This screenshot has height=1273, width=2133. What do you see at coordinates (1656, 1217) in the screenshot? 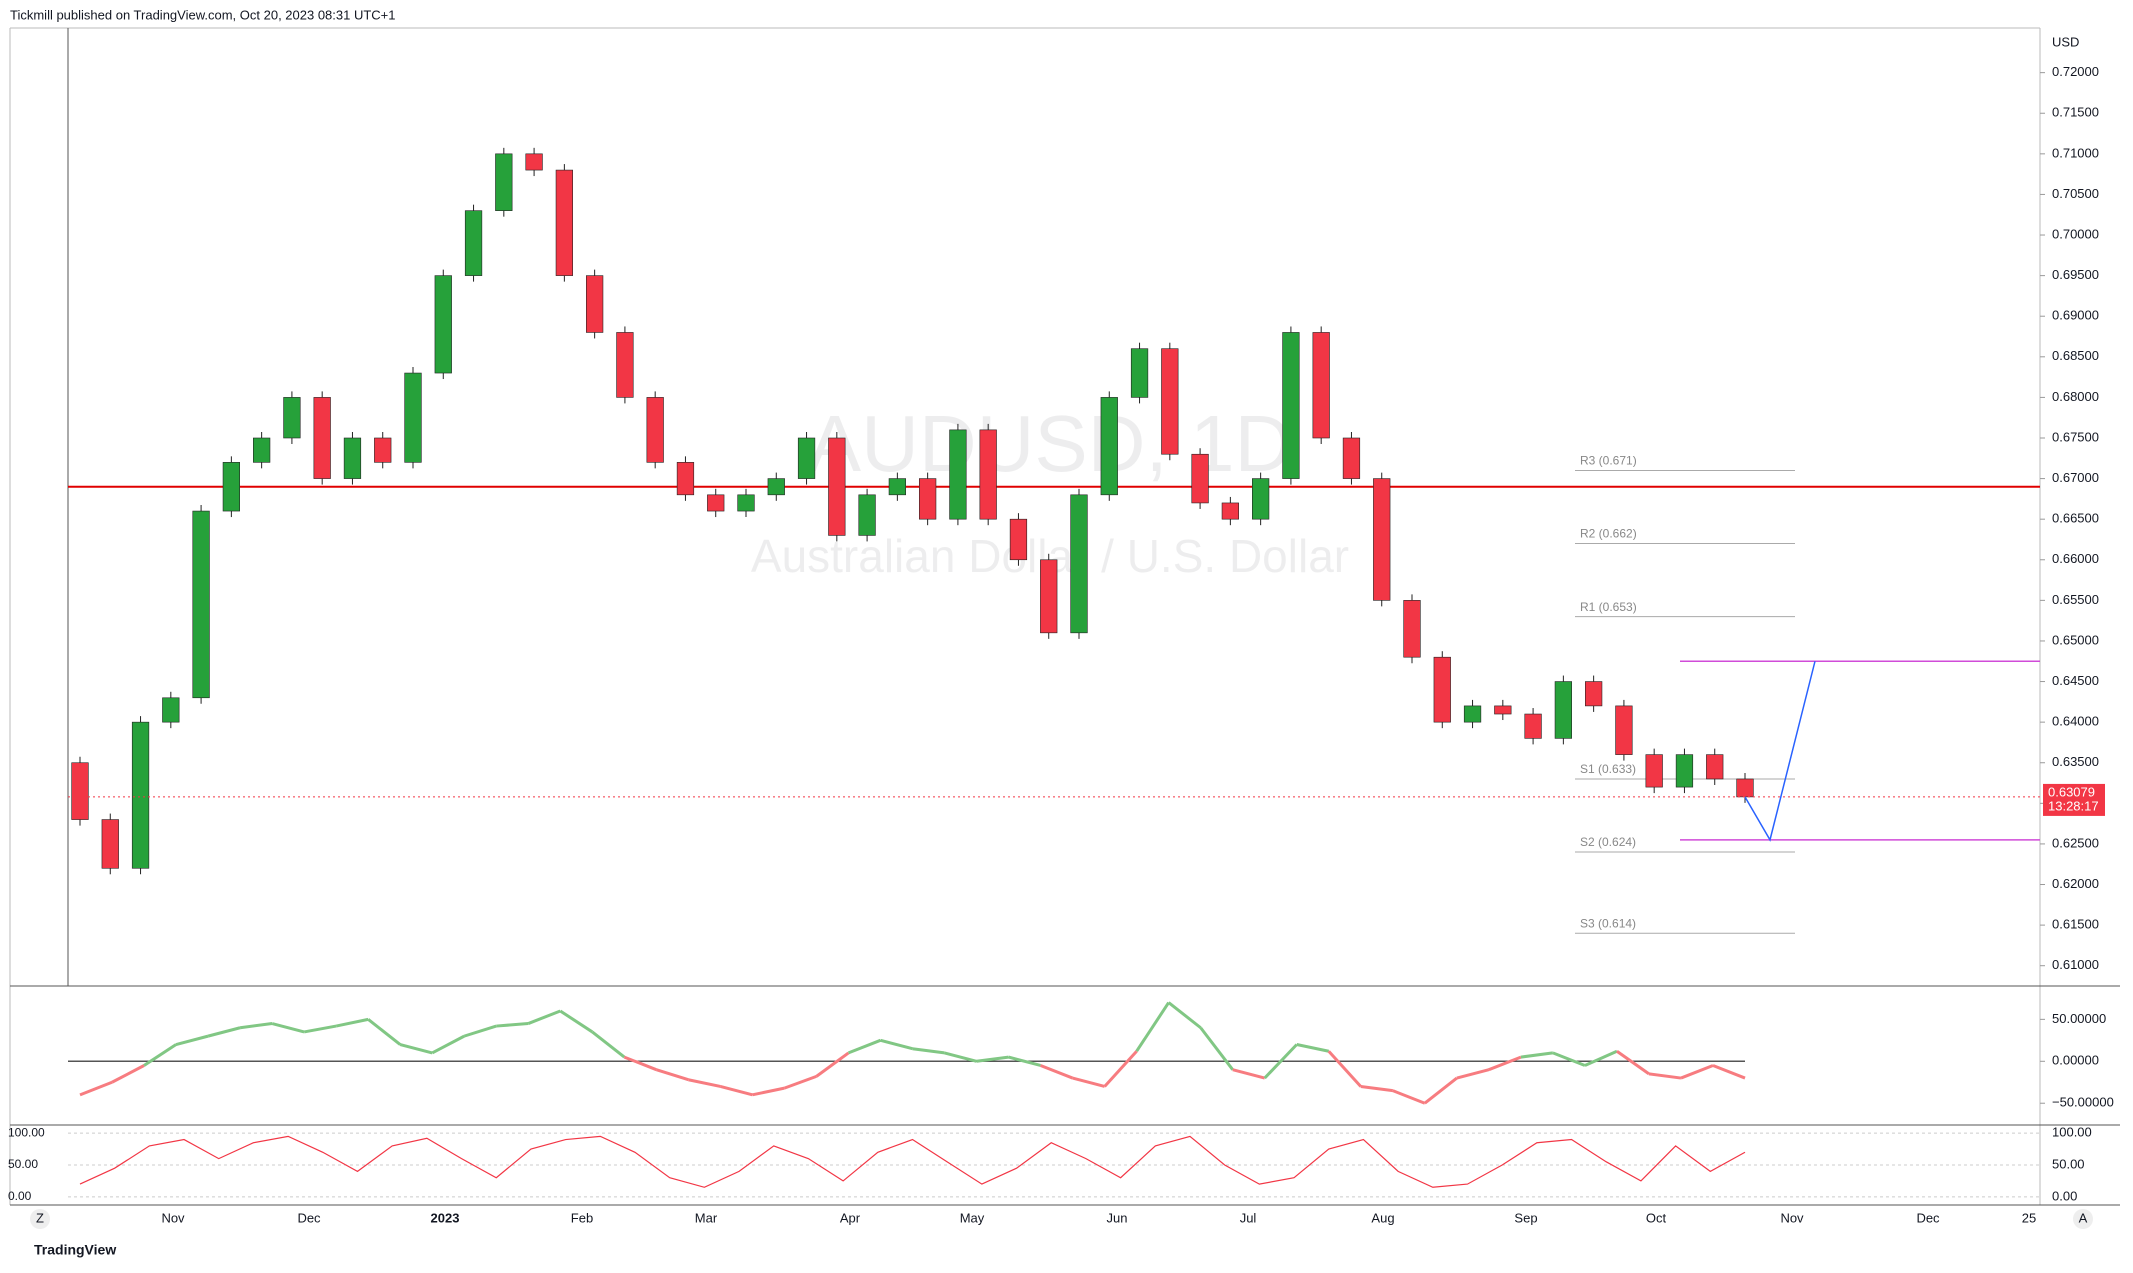
I see `x-tick-label: Oct` at bounding box center [1656, 1217].